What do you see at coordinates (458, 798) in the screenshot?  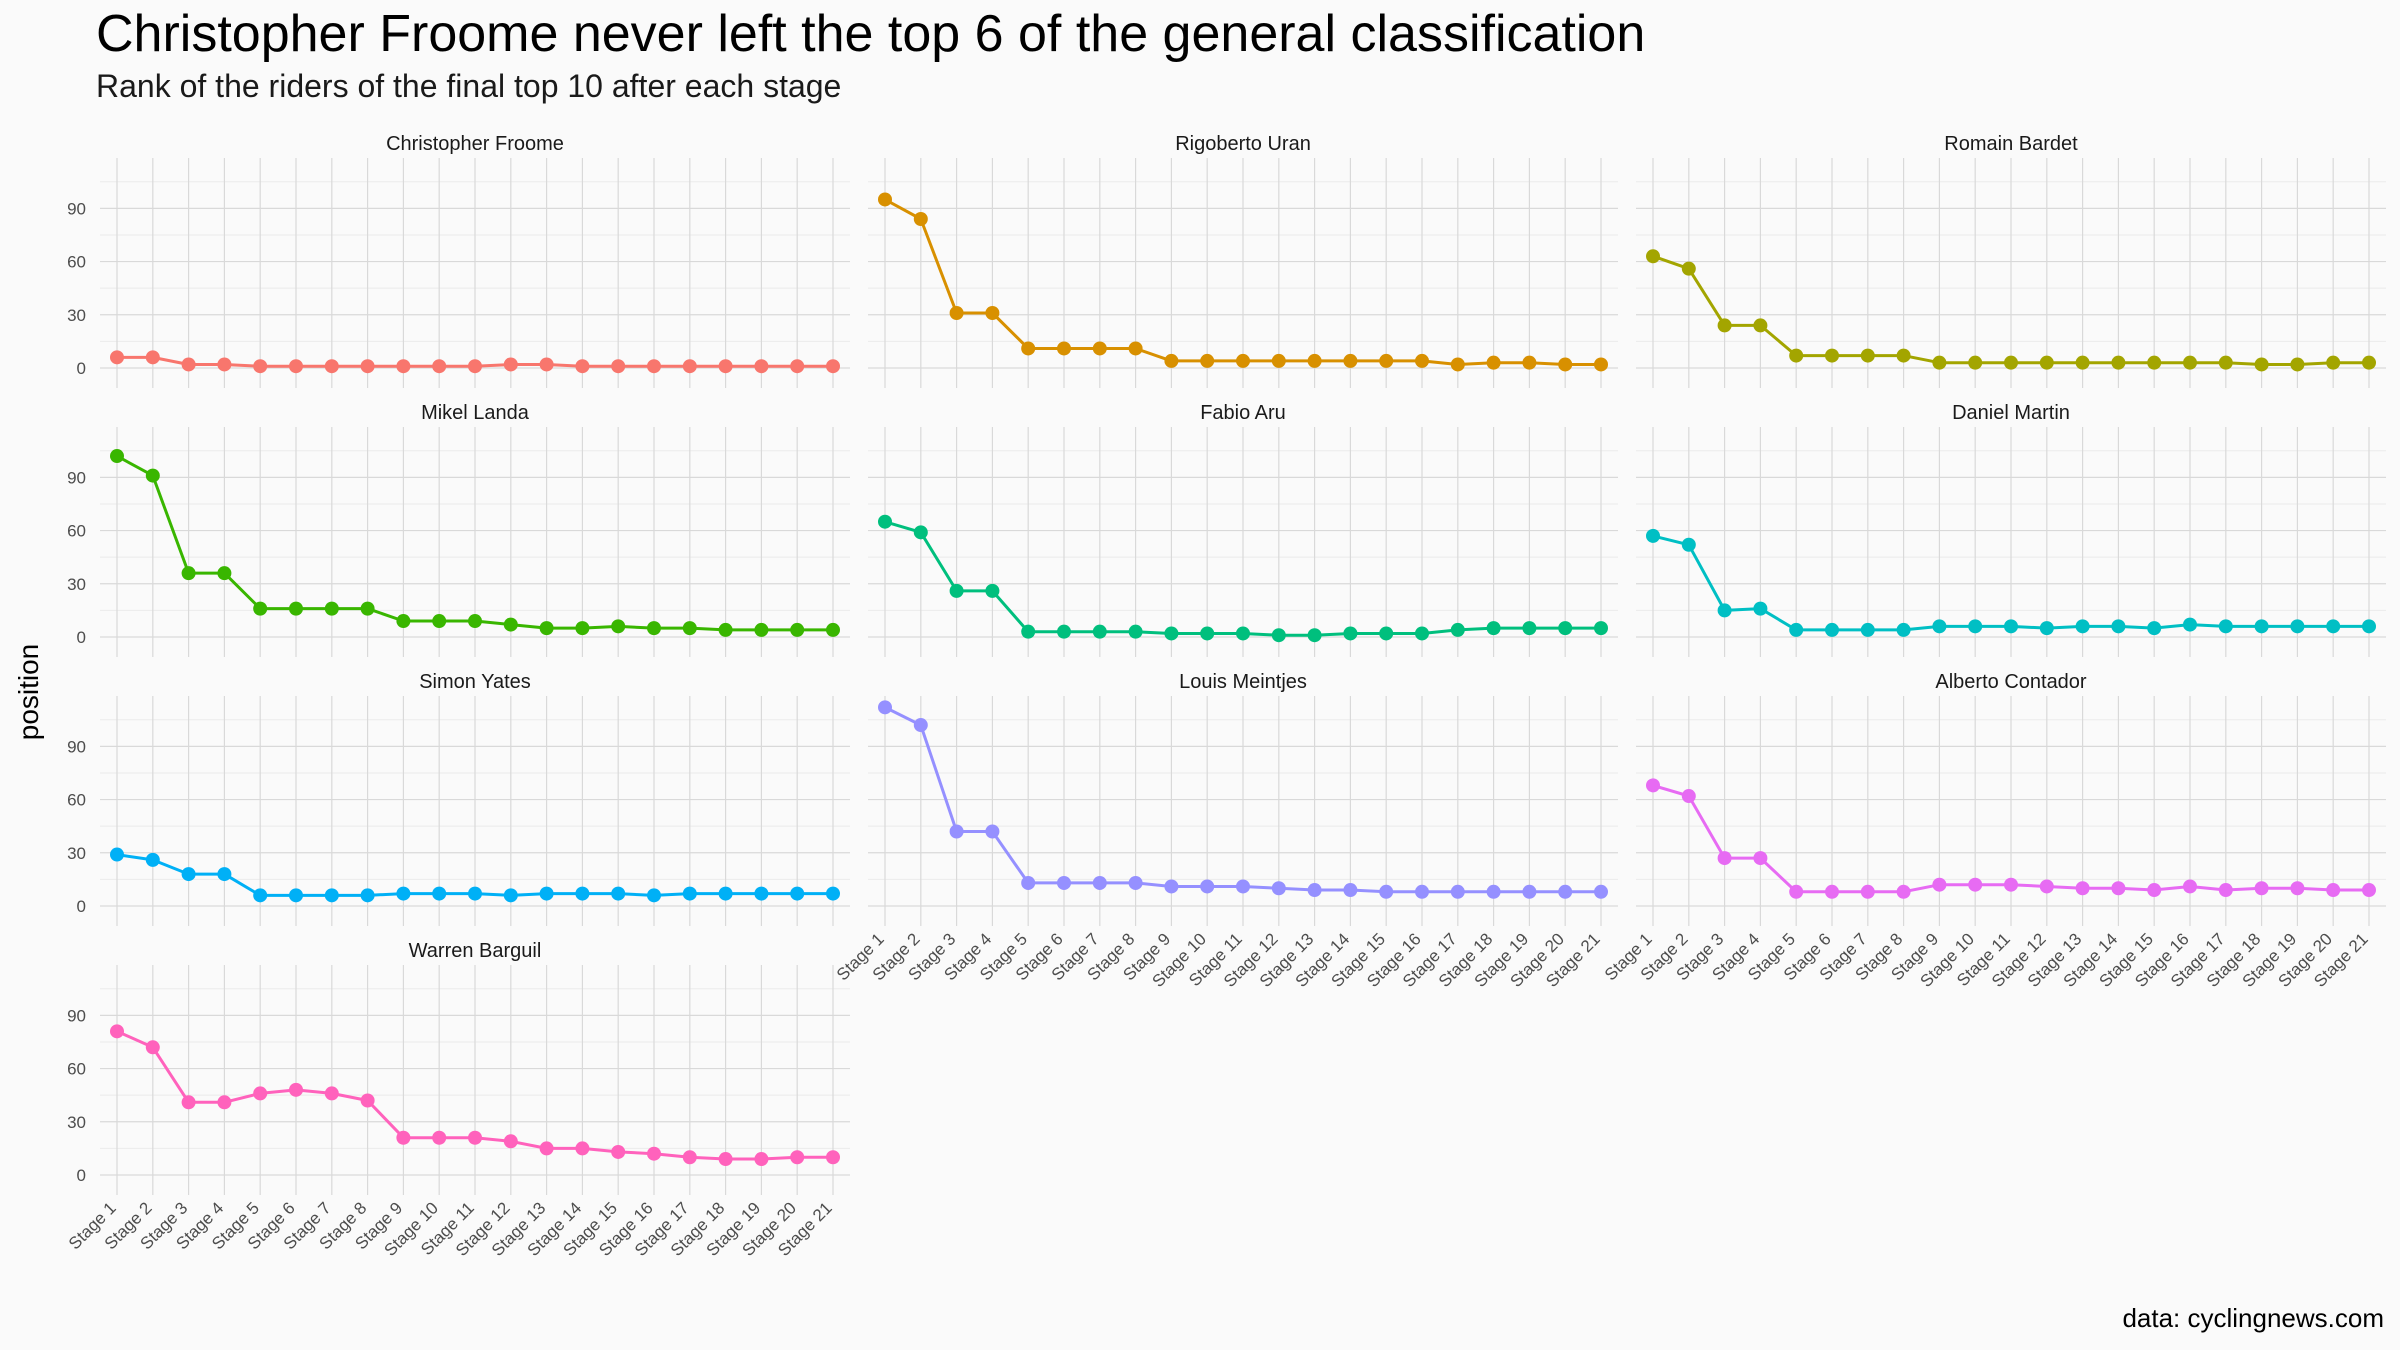 I see `facet-panel: Simon Yates 0 30 60 90` at bounding box center [458, 798].